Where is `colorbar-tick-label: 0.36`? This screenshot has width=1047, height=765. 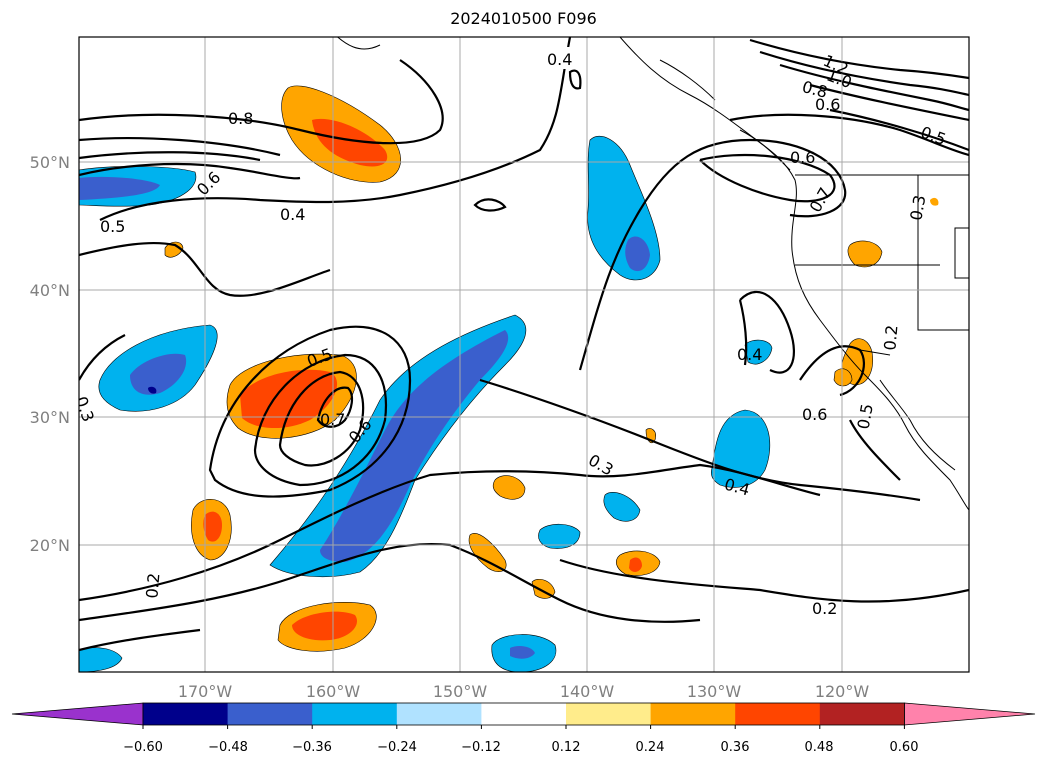
colorbar-tick-label: 0.36 is located at coordinates (735, 747).